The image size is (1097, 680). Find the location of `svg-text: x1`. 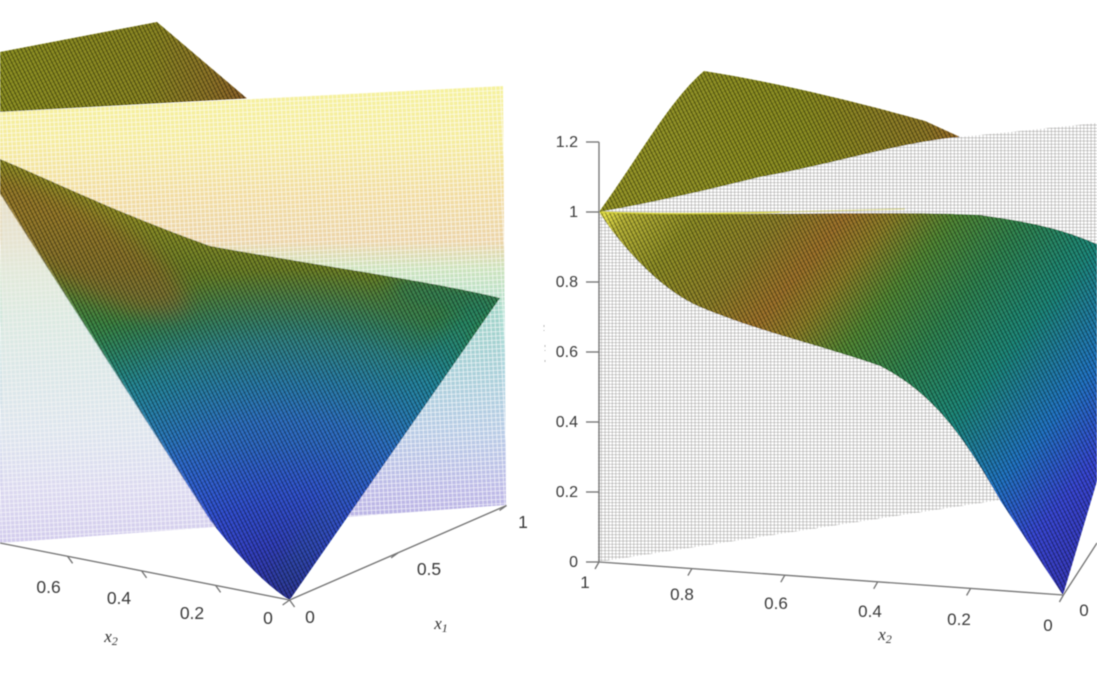

svg-text: x1 is located at coordinates (440, 624).